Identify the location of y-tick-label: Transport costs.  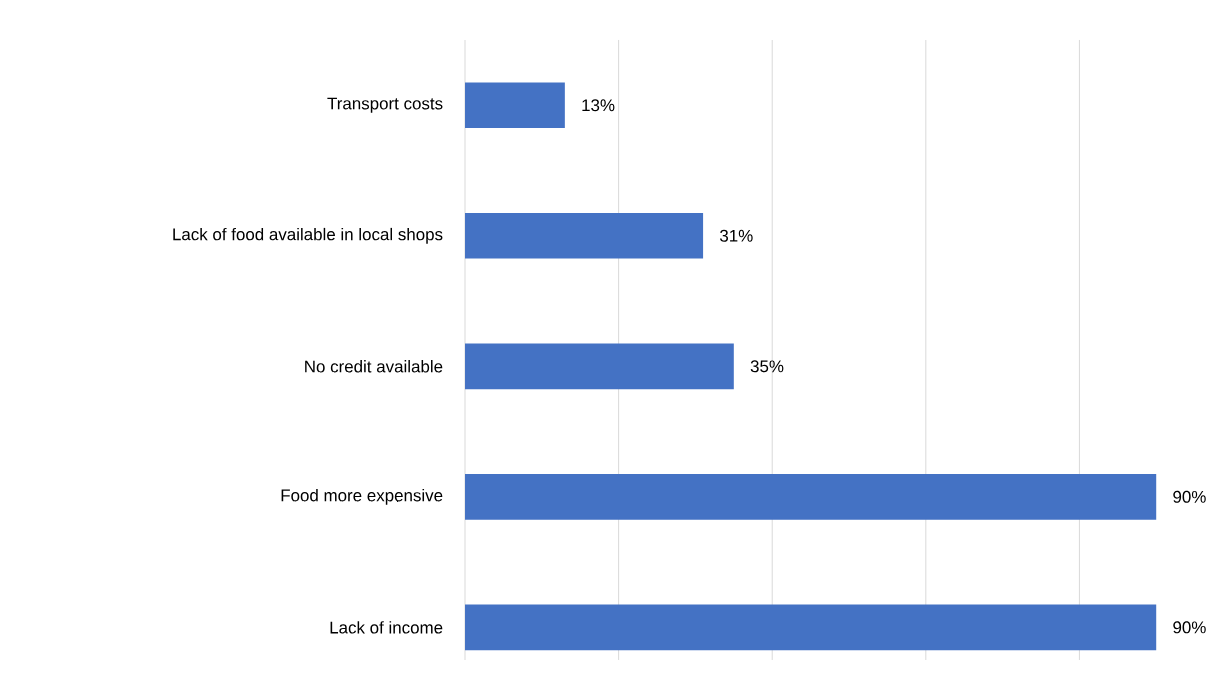
(385, 105).